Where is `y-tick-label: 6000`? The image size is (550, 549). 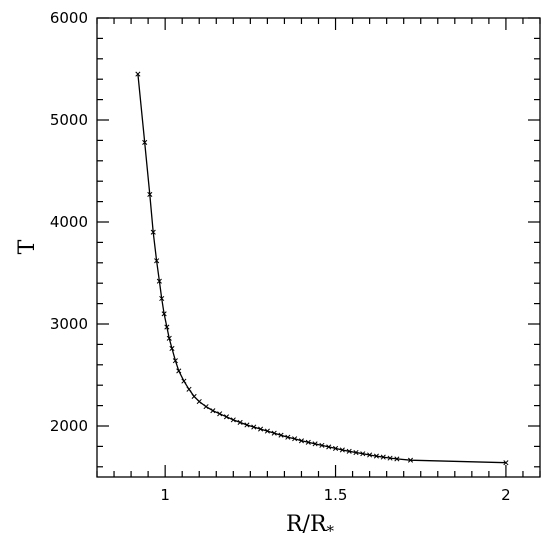 y-tick-label: 6000 is located at coordinates (69, 18).